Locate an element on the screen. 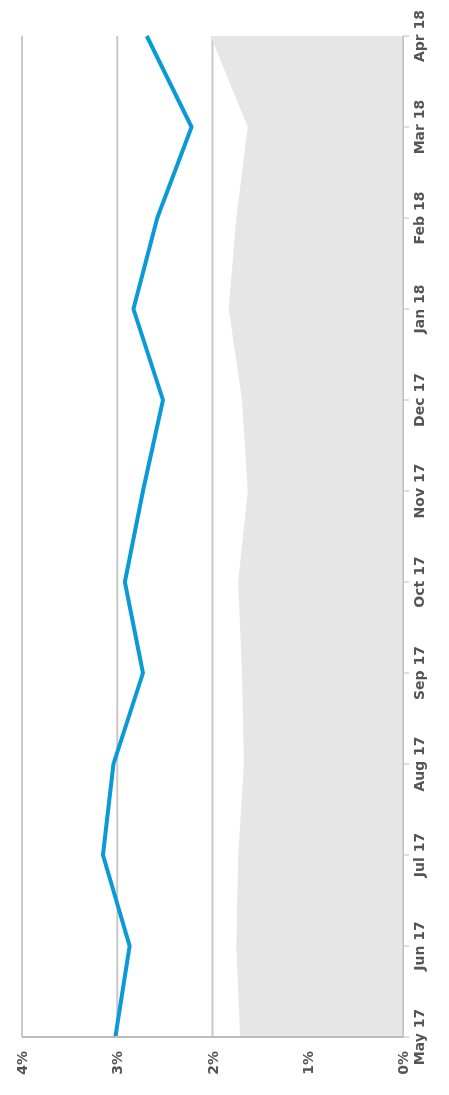 The height and width of the screenshot is (1095, 449). y-tick-label: Jan 18 is located at coordinates (419, 309).